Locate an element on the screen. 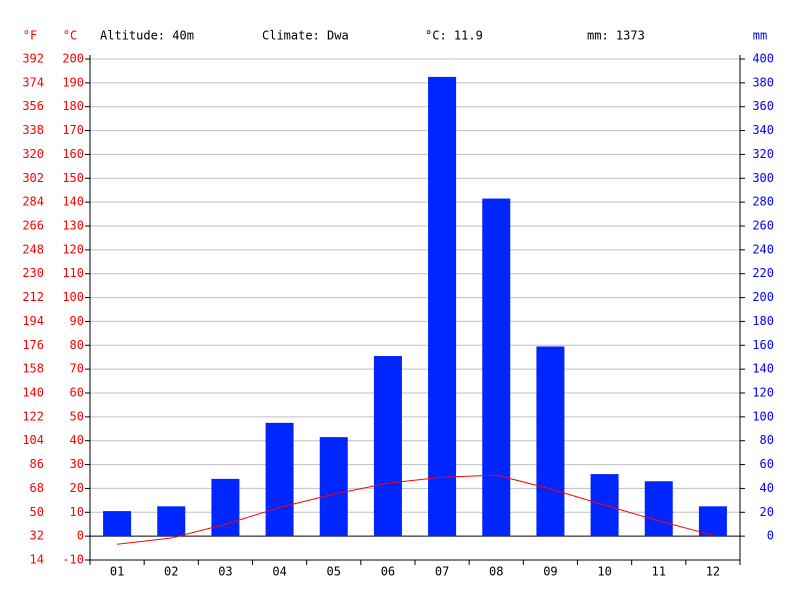  header-precip: mm: 1373 is located at coordinates (616, 36).